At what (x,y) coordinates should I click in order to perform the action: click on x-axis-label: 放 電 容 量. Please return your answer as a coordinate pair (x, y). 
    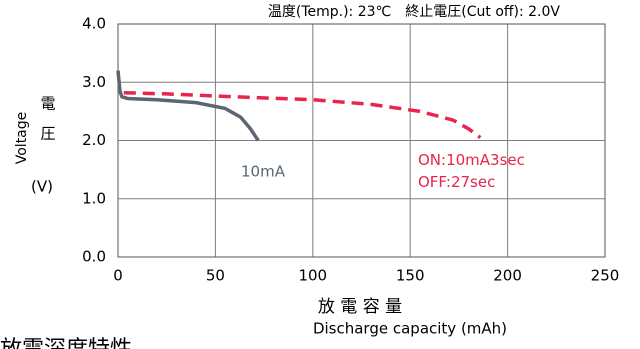
    Looking at the image, I should click on (360, 307).